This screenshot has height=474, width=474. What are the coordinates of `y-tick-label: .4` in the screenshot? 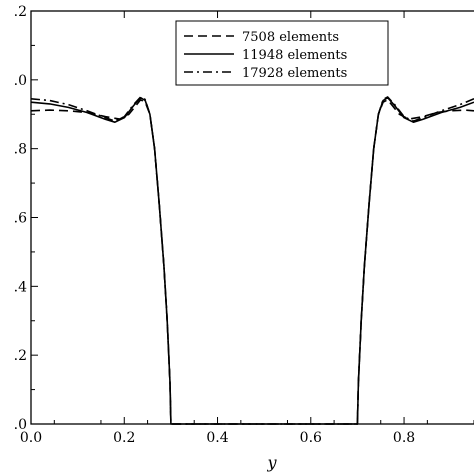 It's located at (20, 287).